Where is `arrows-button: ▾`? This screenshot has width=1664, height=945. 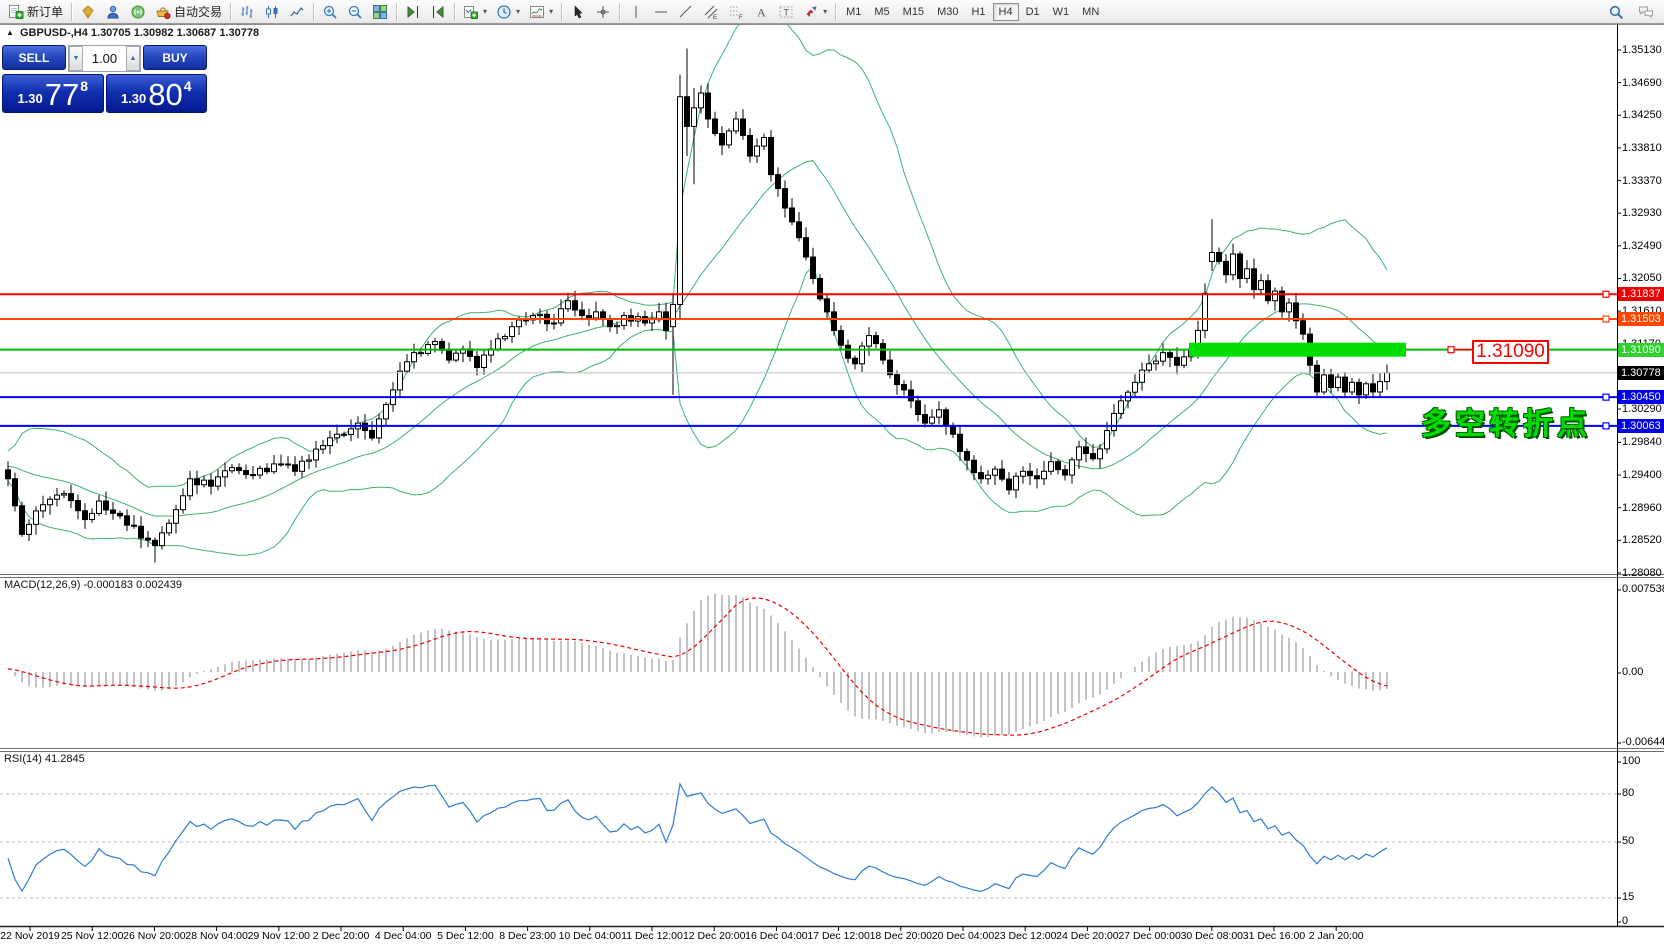 arrows-button: ▾ is located at coordinates (815, 12).